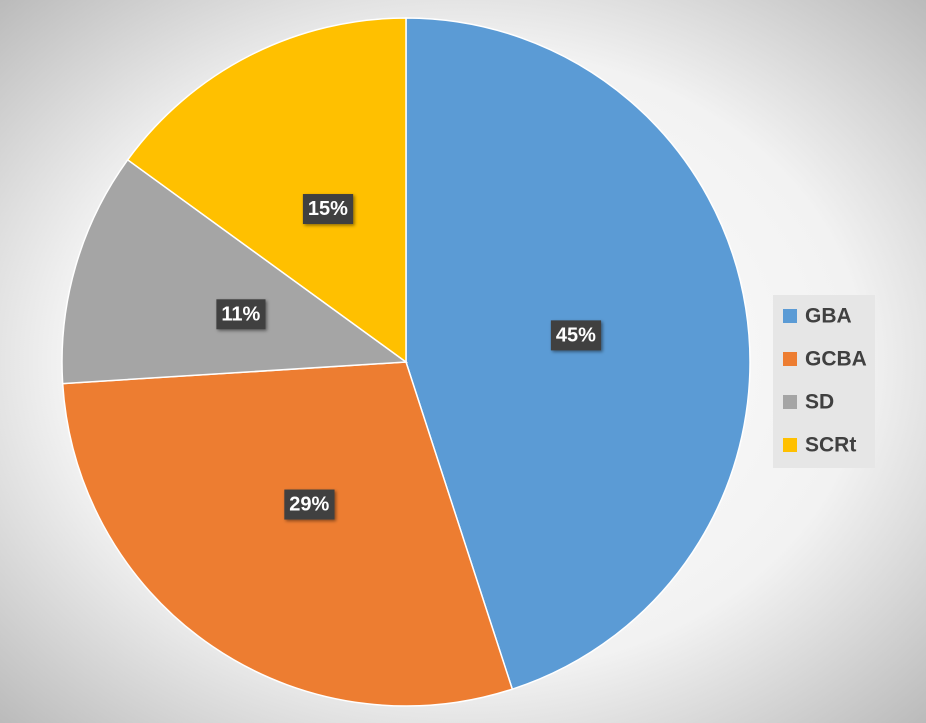 The image size is (926, 723). Describe the element at coordinates (819, 402) in the screenshot. I see `legend-label: SD` at that location.